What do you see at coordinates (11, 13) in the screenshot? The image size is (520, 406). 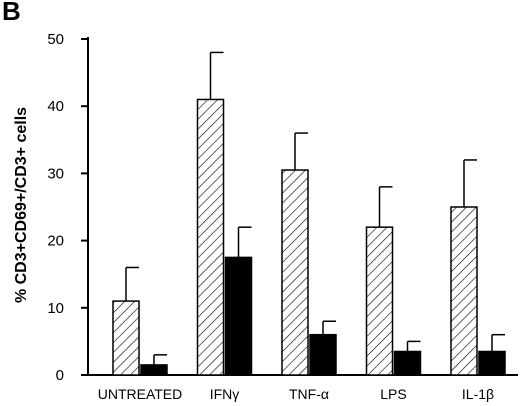 I see `panel-label: B` at bounding box center [11, 13].